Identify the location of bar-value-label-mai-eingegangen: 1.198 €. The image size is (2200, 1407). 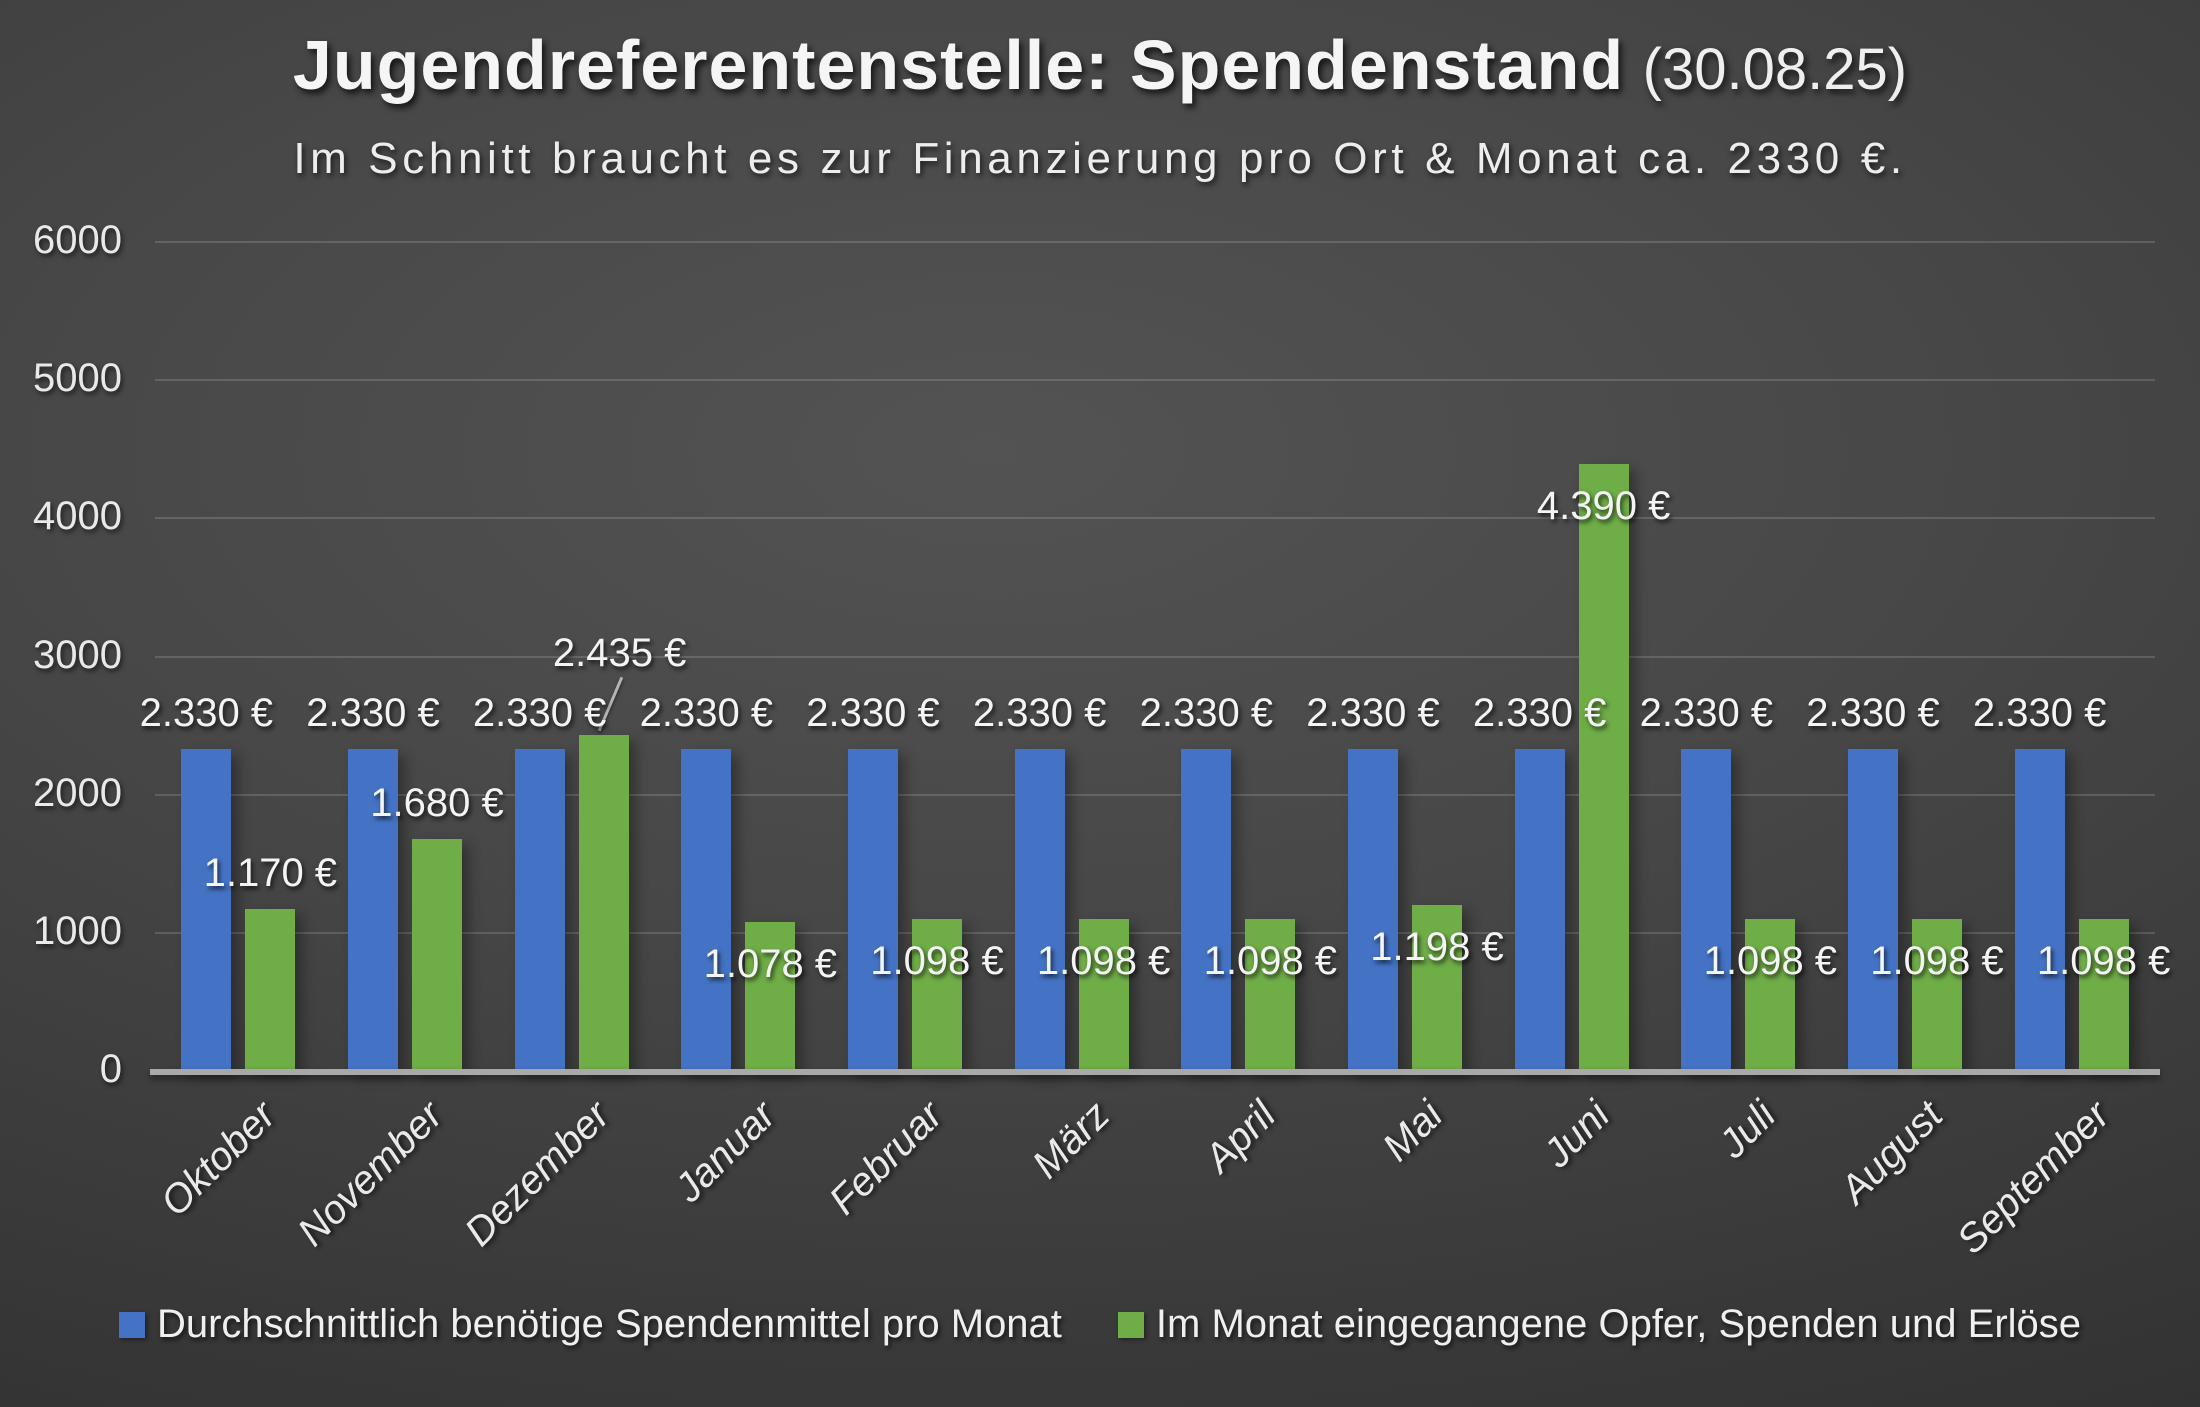
(1437, 947).